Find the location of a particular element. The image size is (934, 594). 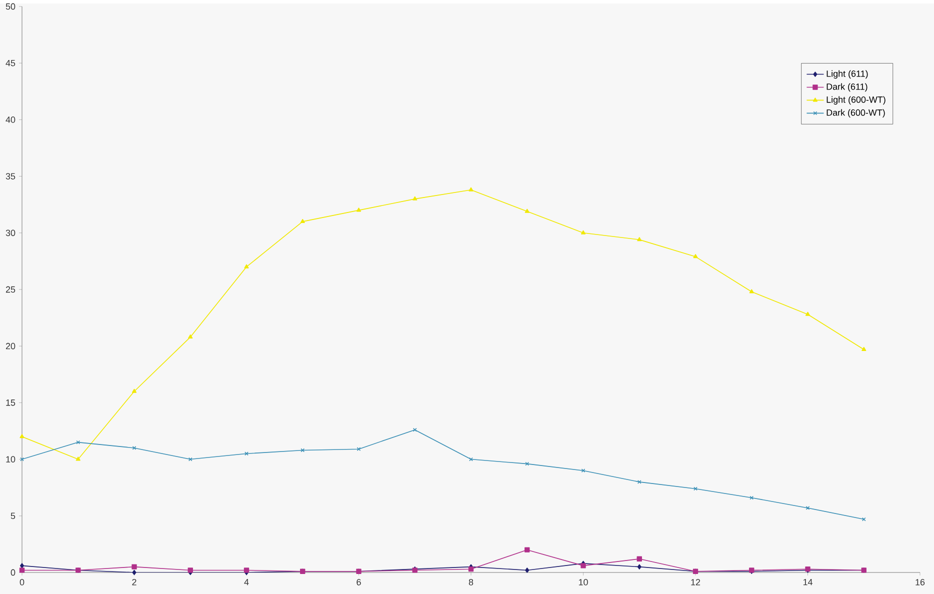

legend-label: Light (600-WT) is located at coordinates (856, 100).